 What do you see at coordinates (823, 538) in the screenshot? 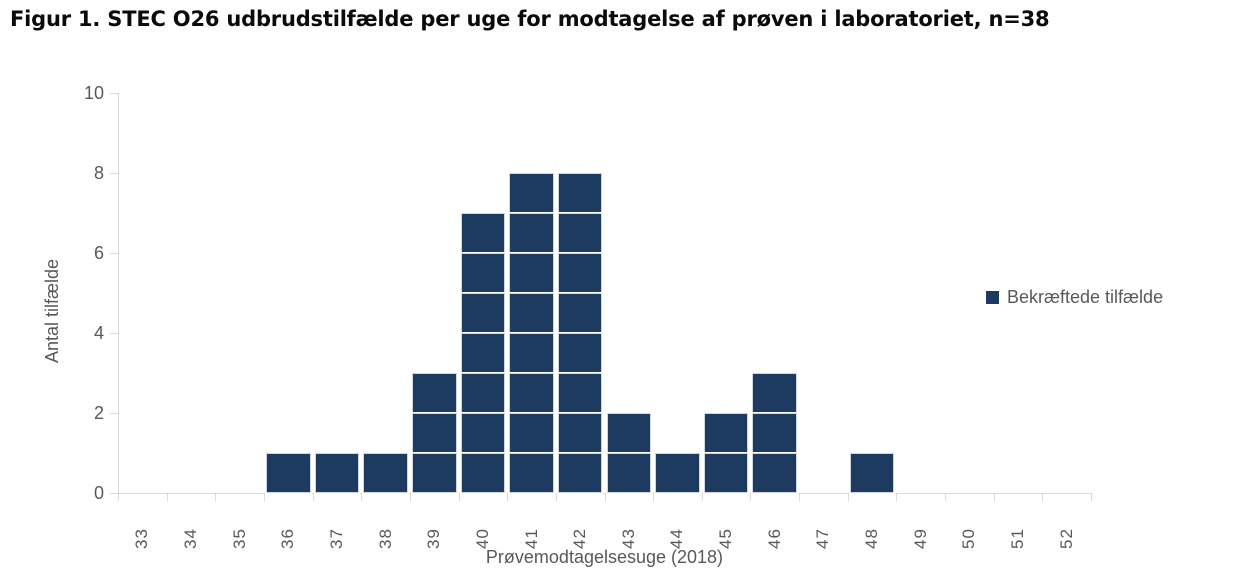
I see `x-tick-label: 47` at bounding box center [823, 538].